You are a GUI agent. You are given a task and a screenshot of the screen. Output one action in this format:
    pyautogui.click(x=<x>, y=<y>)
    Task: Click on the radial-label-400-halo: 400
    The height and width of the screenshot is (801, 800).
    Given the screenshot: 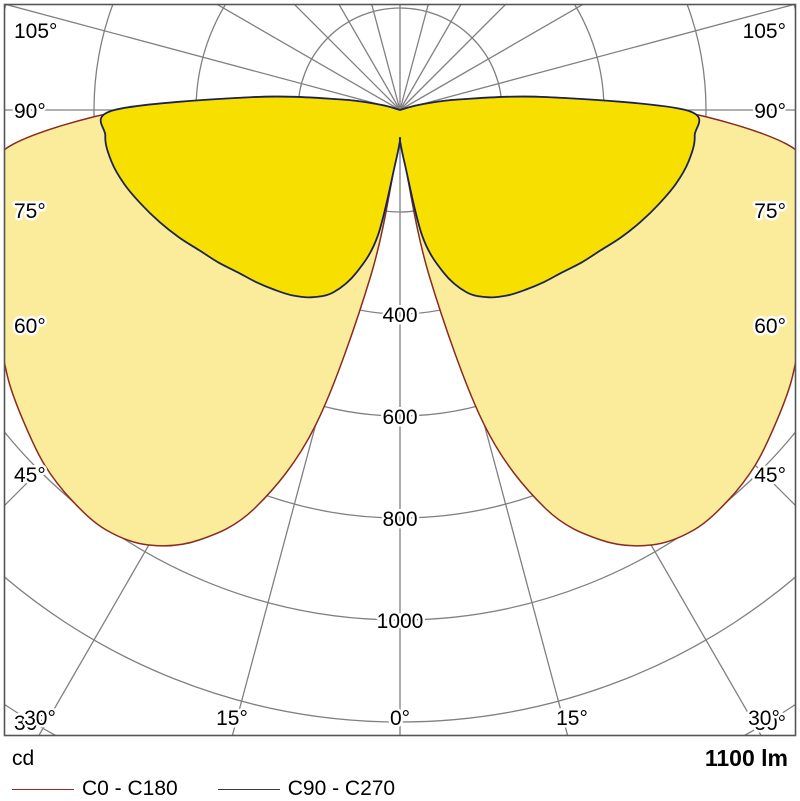 What is the action you would take?
    pyautogui.click(x=399, y=315)
    